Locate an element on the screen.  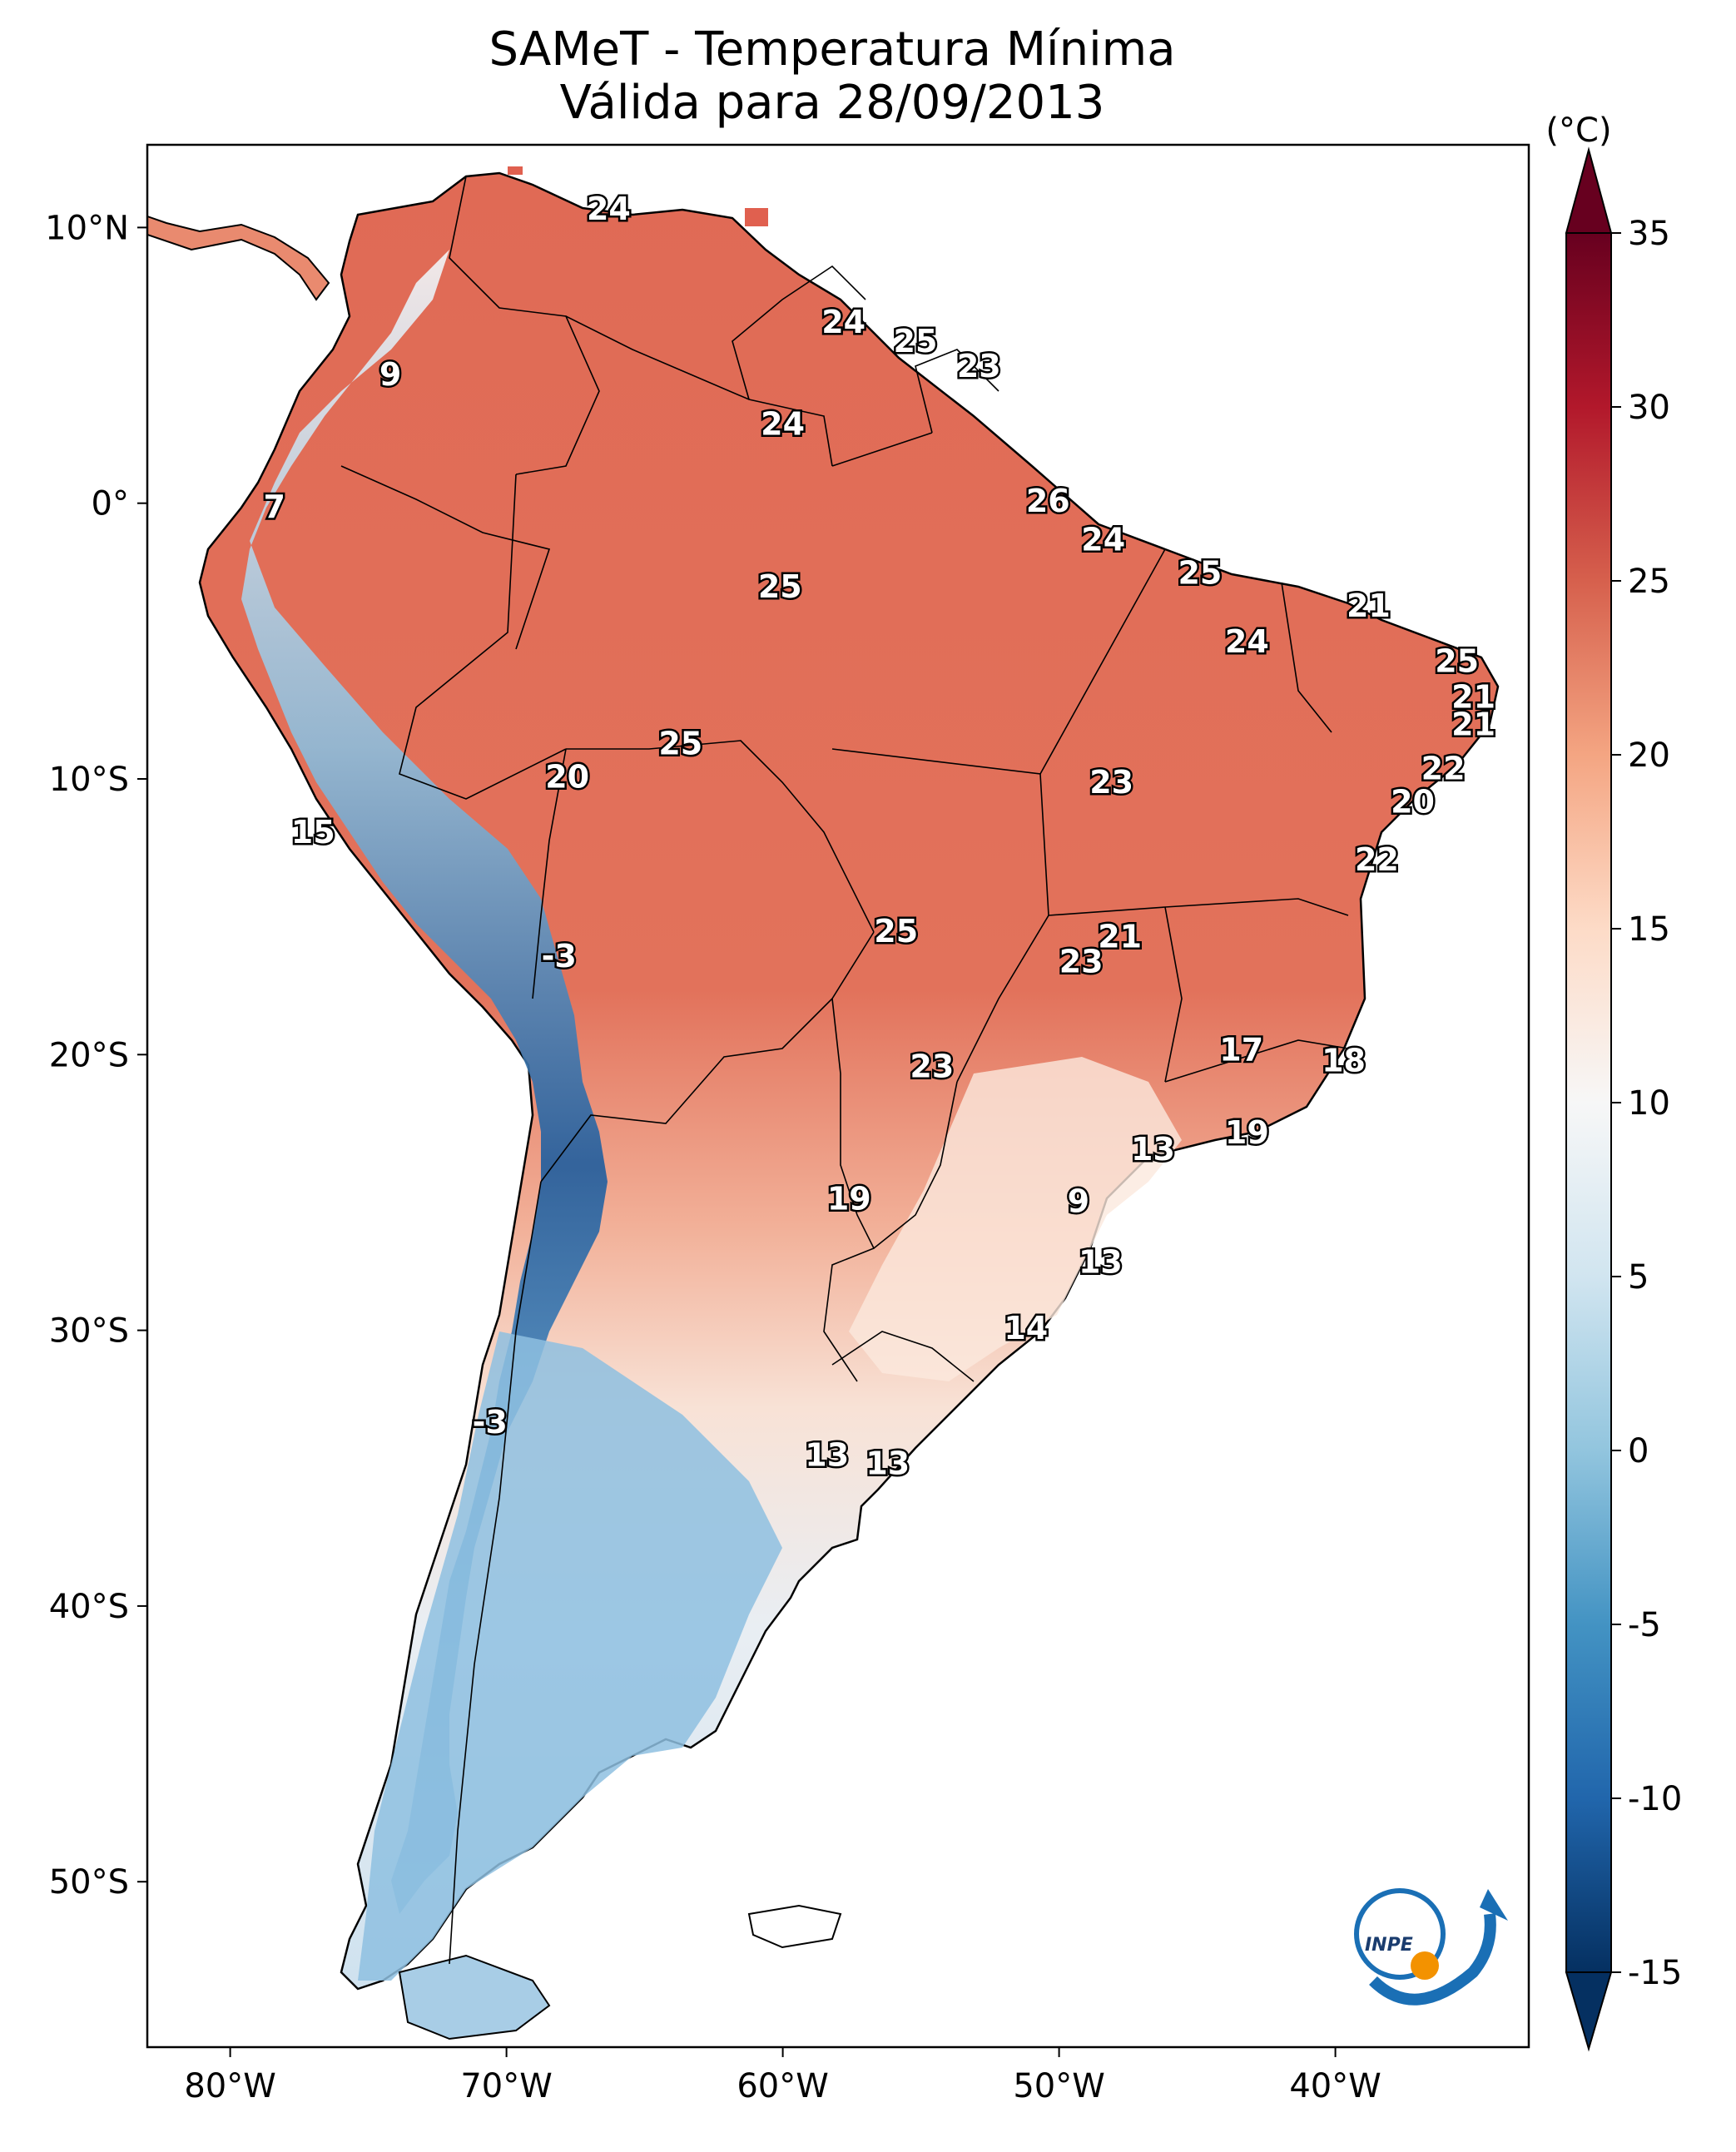
patagonia-cool-area is located at coordinates (570, 1656).